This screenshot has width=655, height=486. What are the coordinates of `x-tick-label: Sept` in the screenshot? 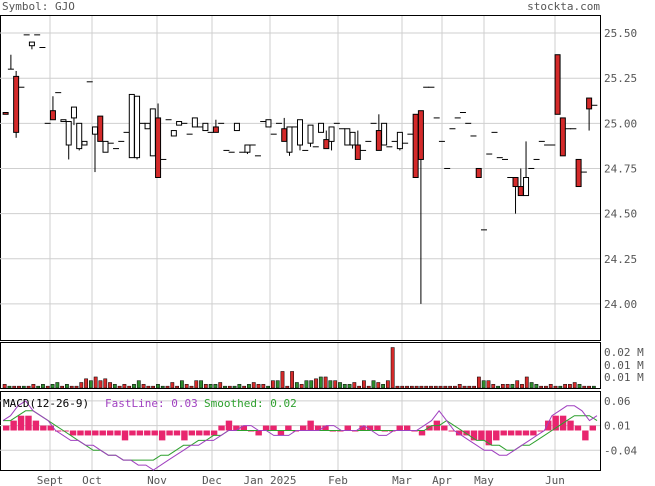 It's located at (50, 480).